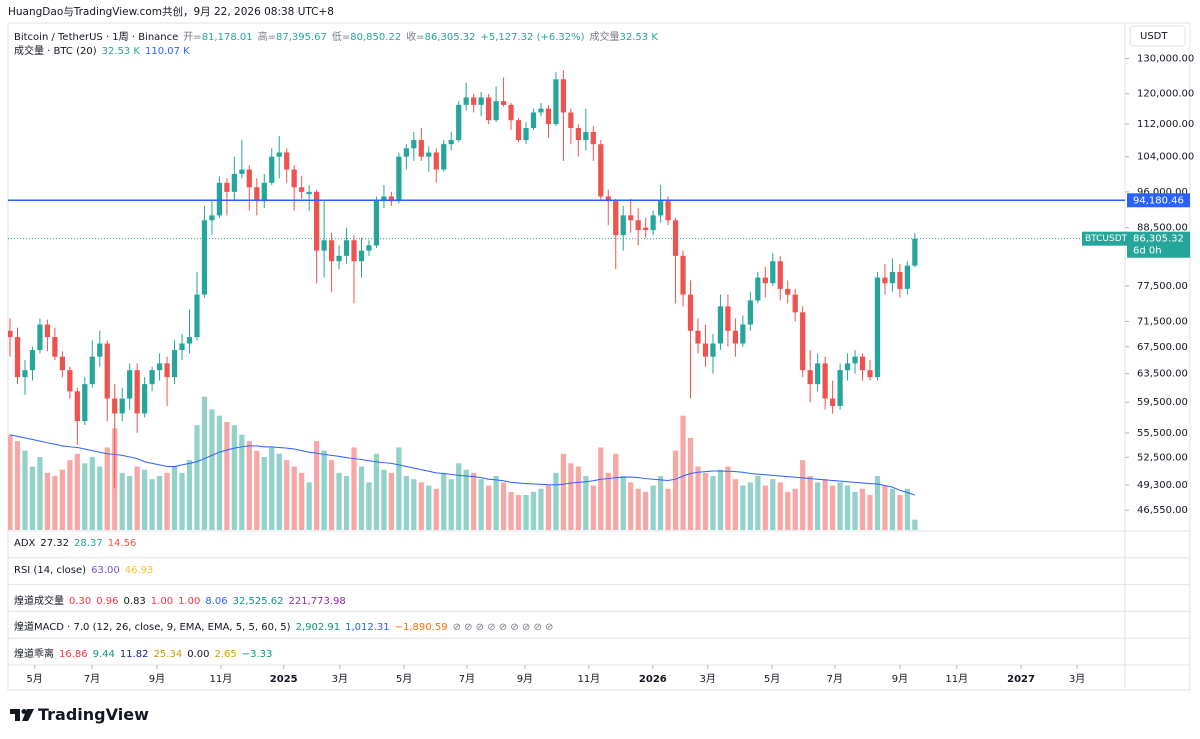 The height and width of the screenshot is (739, 1200). What do you see at coordinates (1165, 94) in the screenshot?
I see `y-tick-label: 120,000.00` at bounding box center [1165, 94].